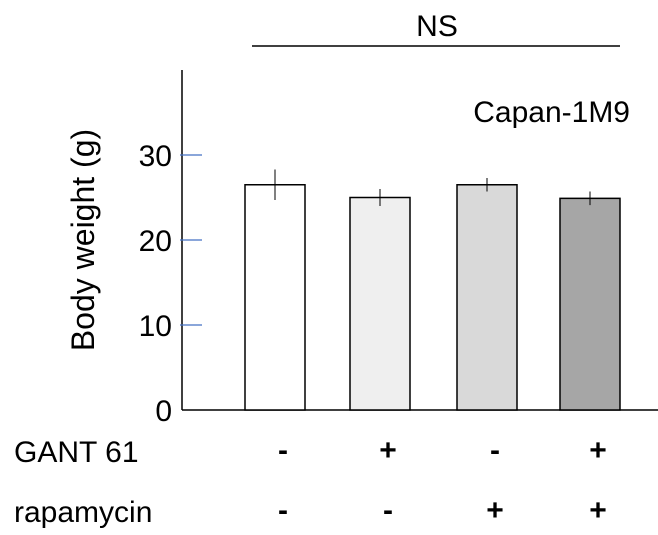  Describe the element at coordinates (155, 326) in the screenshot. I see `y-tick-label: 10` at that location.